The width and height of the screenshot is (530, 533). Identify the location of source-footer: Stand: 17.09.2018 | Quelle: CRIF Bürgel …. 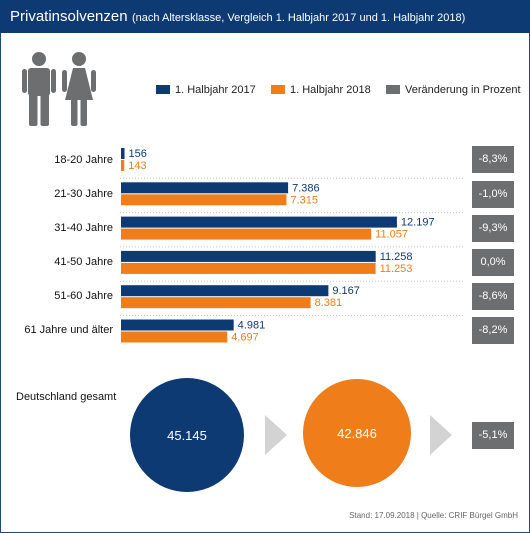
(433, 515).